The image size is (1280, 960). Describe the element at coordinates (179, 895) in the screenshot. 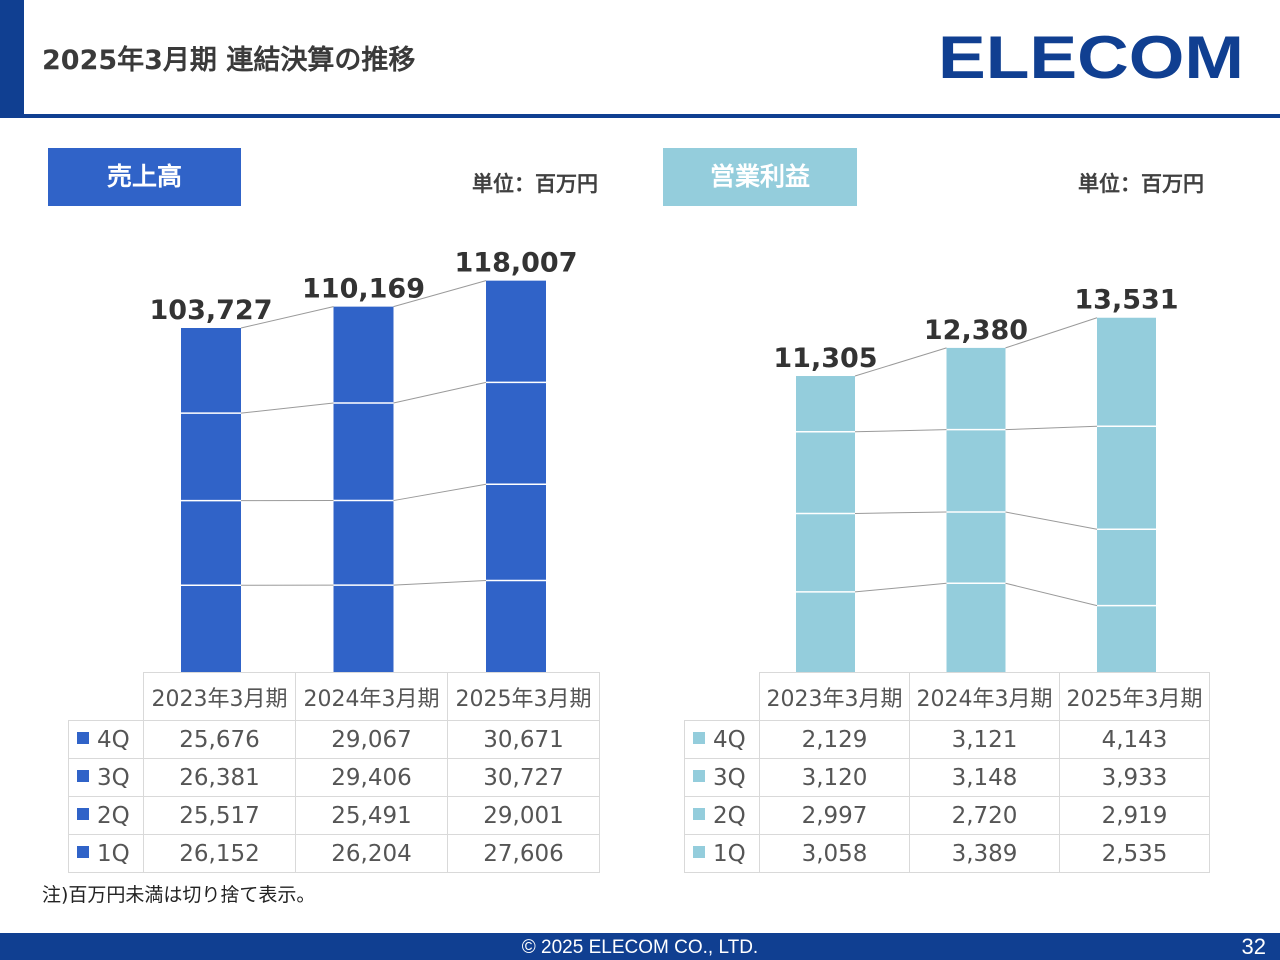

I see `footnote: 注)百万円未満は切り捨て表示。` at that location.